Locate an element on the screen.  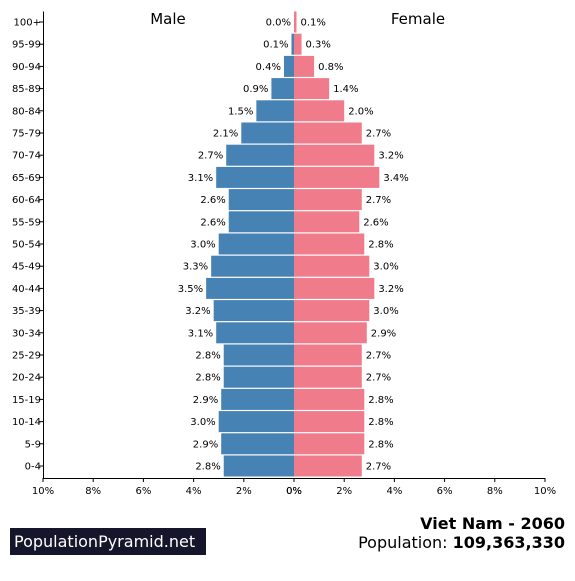
female-value-label: 0.1% is located at coordinates (313, 23).